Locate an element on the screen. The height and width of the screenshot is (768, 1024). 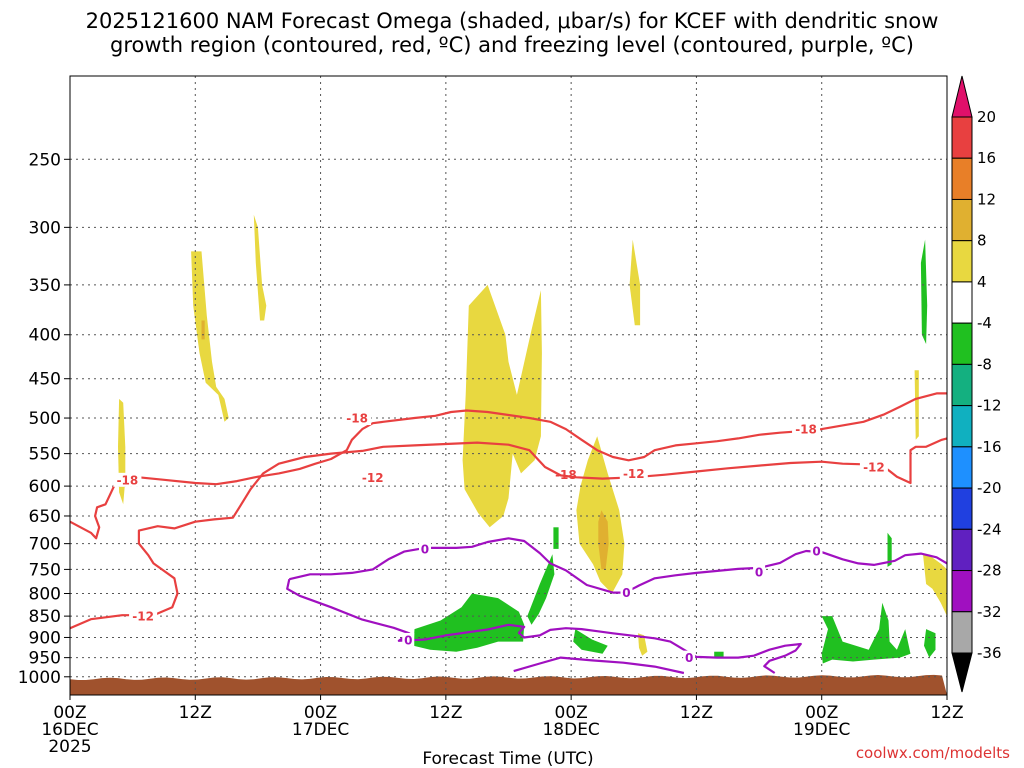
contour-0-label-1: -18 is located at coordinates (357, 419).